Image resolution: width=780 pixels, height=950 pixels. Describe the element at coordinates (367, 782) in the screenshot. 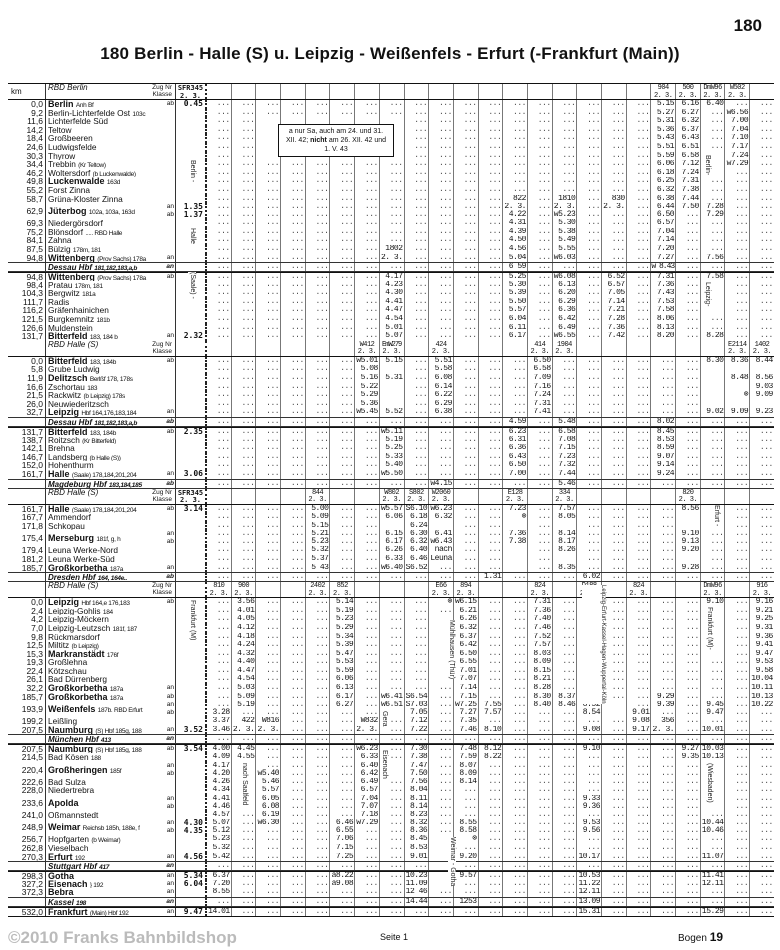

I see `timetable-cell: 6.49` at that location.